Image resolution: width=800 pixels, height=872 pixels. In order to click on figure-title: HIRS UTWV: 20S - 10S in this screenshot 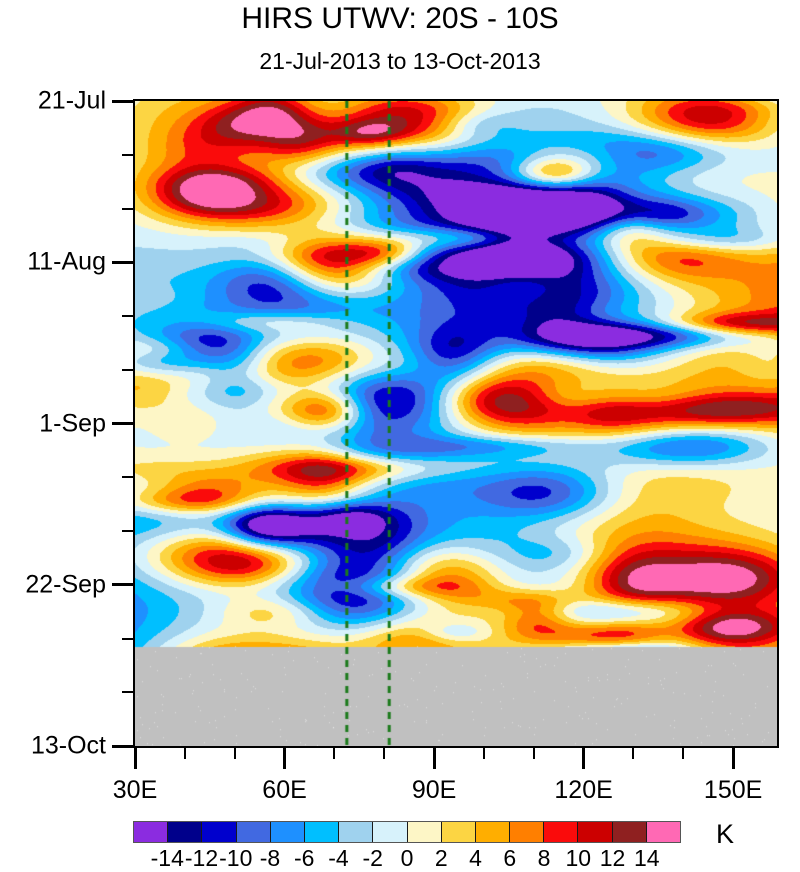, I will do `click(400, 18)`.